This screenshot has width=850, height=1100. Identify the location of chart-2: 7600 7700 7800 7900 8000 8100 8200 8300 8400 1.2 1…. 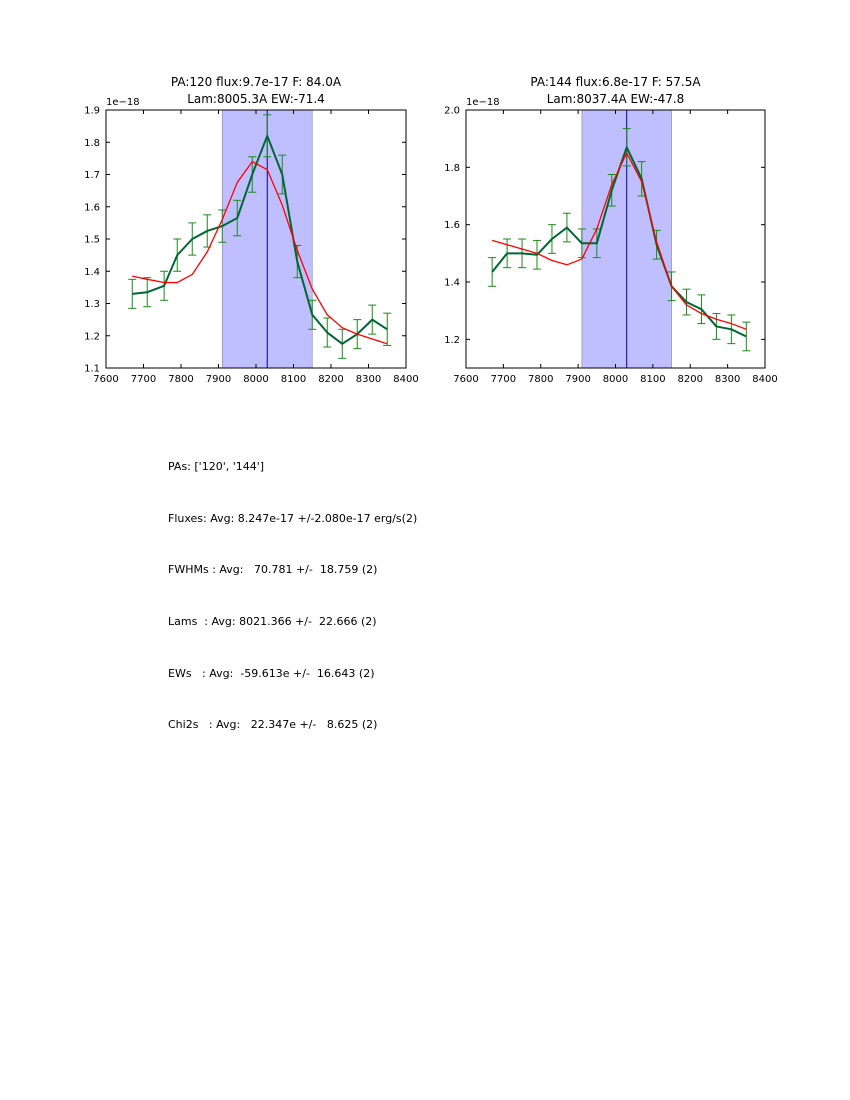
(611, 230).